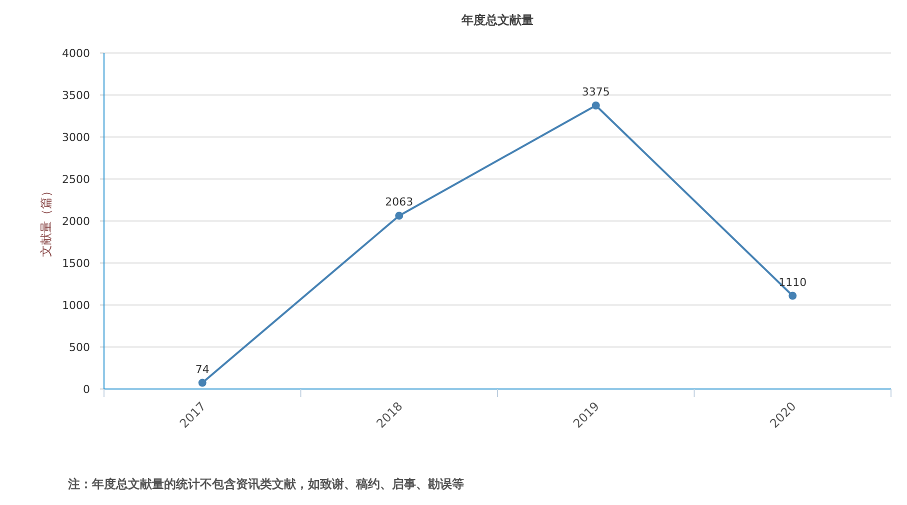 This screenshot has height=505, width=907. What do you see at coordinates (46, 221) in the screenshot?
I see `y-axis-title: 文献量（篇）` at bounding box center [46, 221].